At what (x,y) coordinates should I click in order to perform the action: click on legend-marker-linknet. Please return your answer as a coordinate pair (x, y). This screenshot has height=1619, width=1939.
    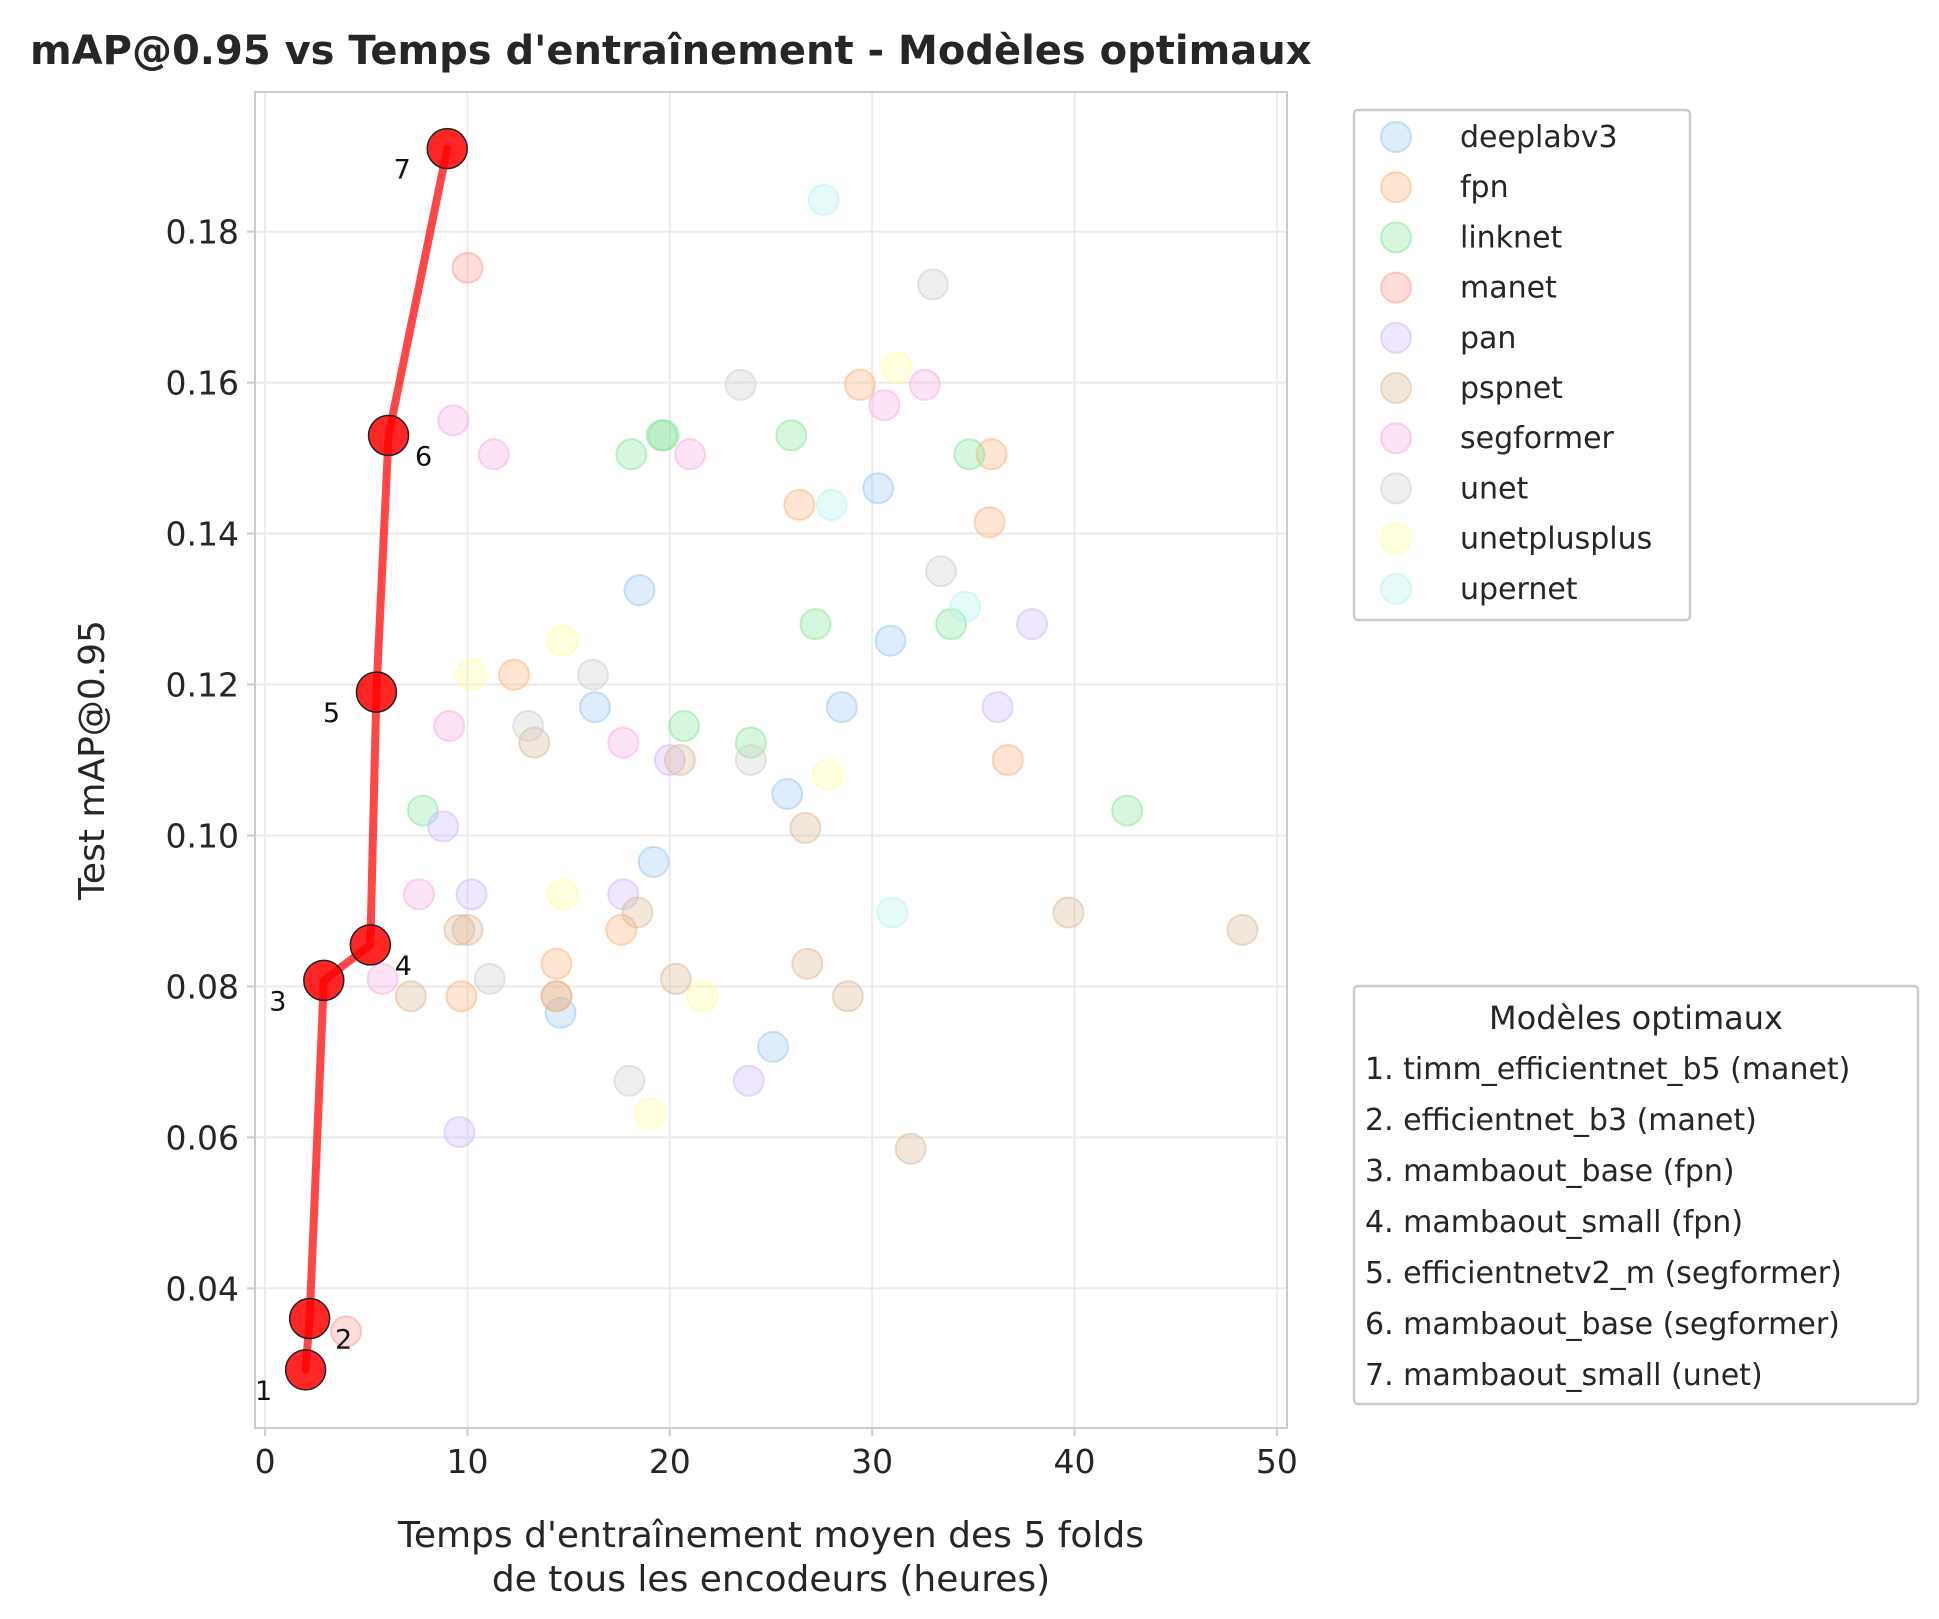
    Looking at the image, I should click on (1396, 237).